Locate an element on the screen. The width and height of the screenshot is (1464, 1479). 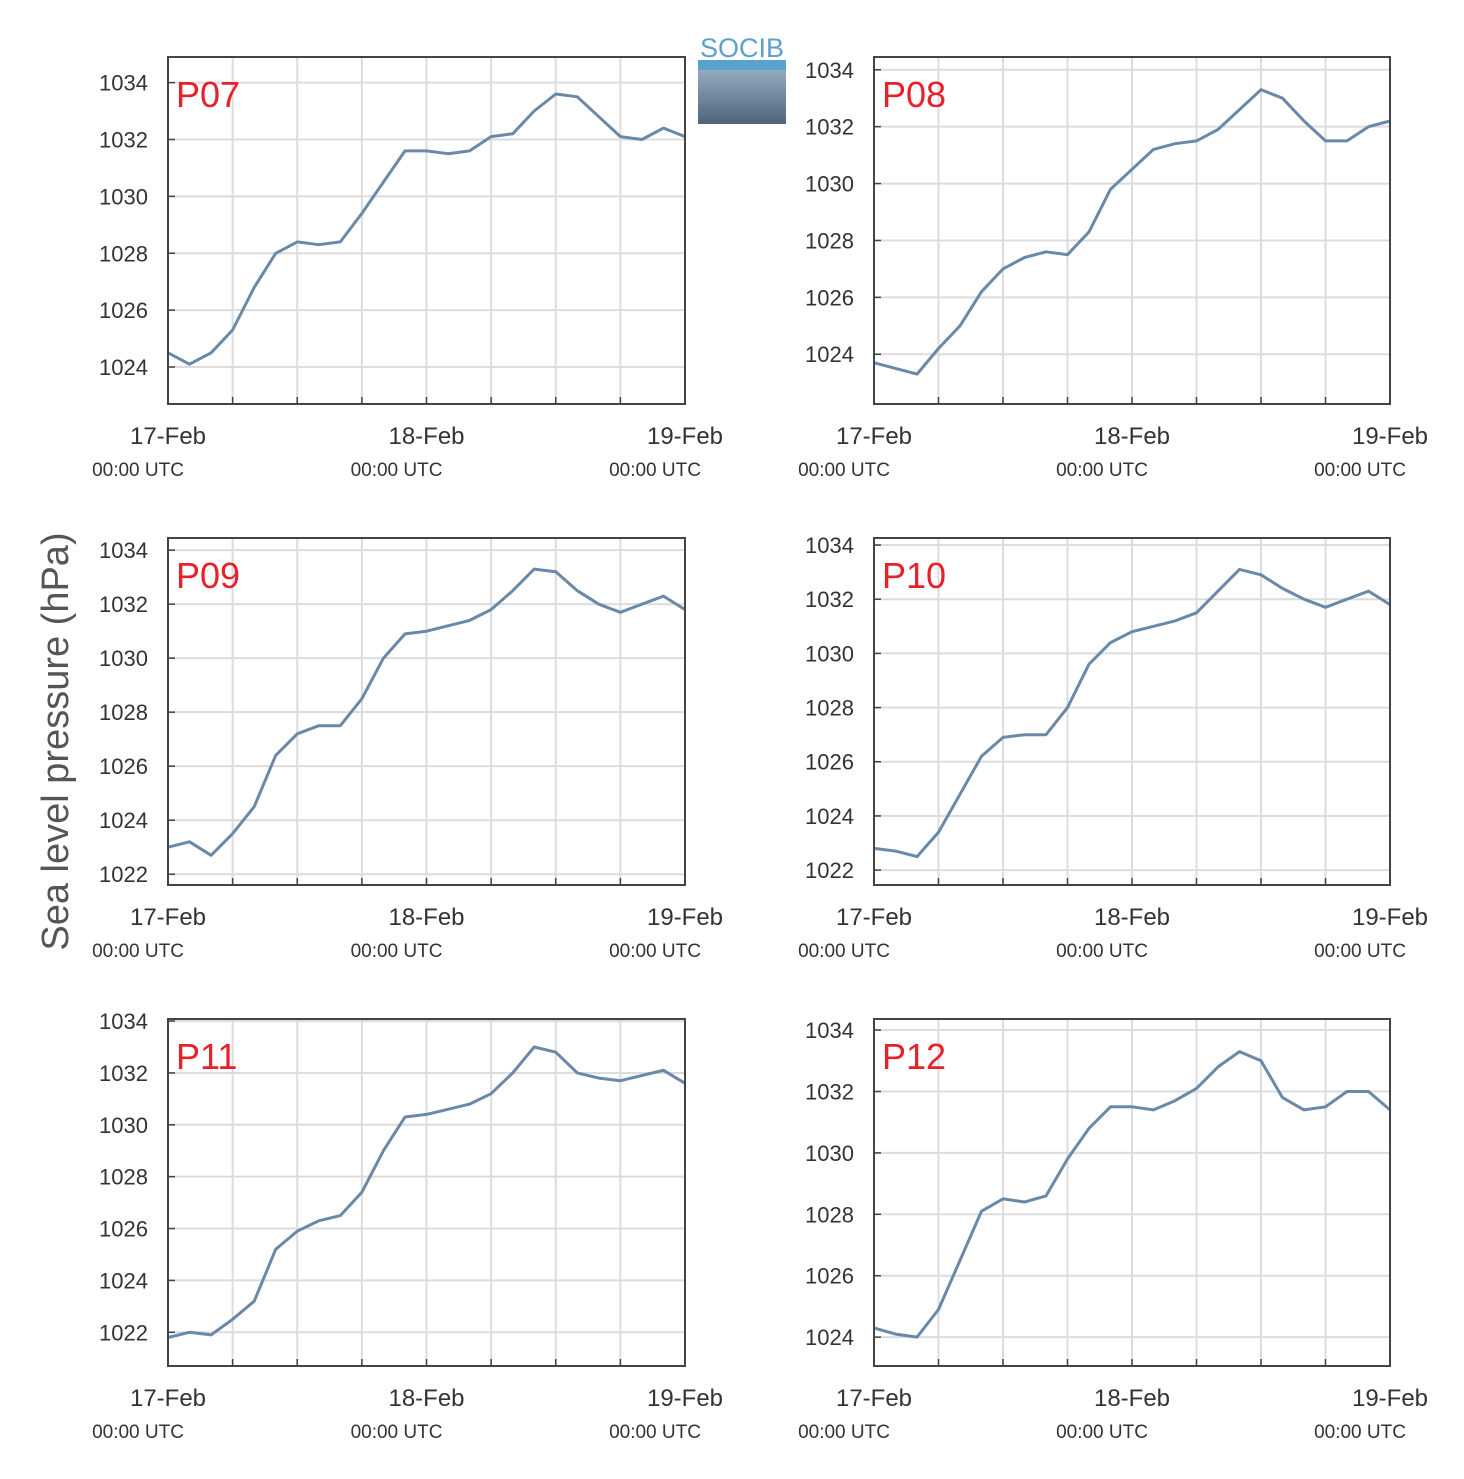
y-axis-label: Sea level pressure (hPa) is located at coordinates (56, 741).